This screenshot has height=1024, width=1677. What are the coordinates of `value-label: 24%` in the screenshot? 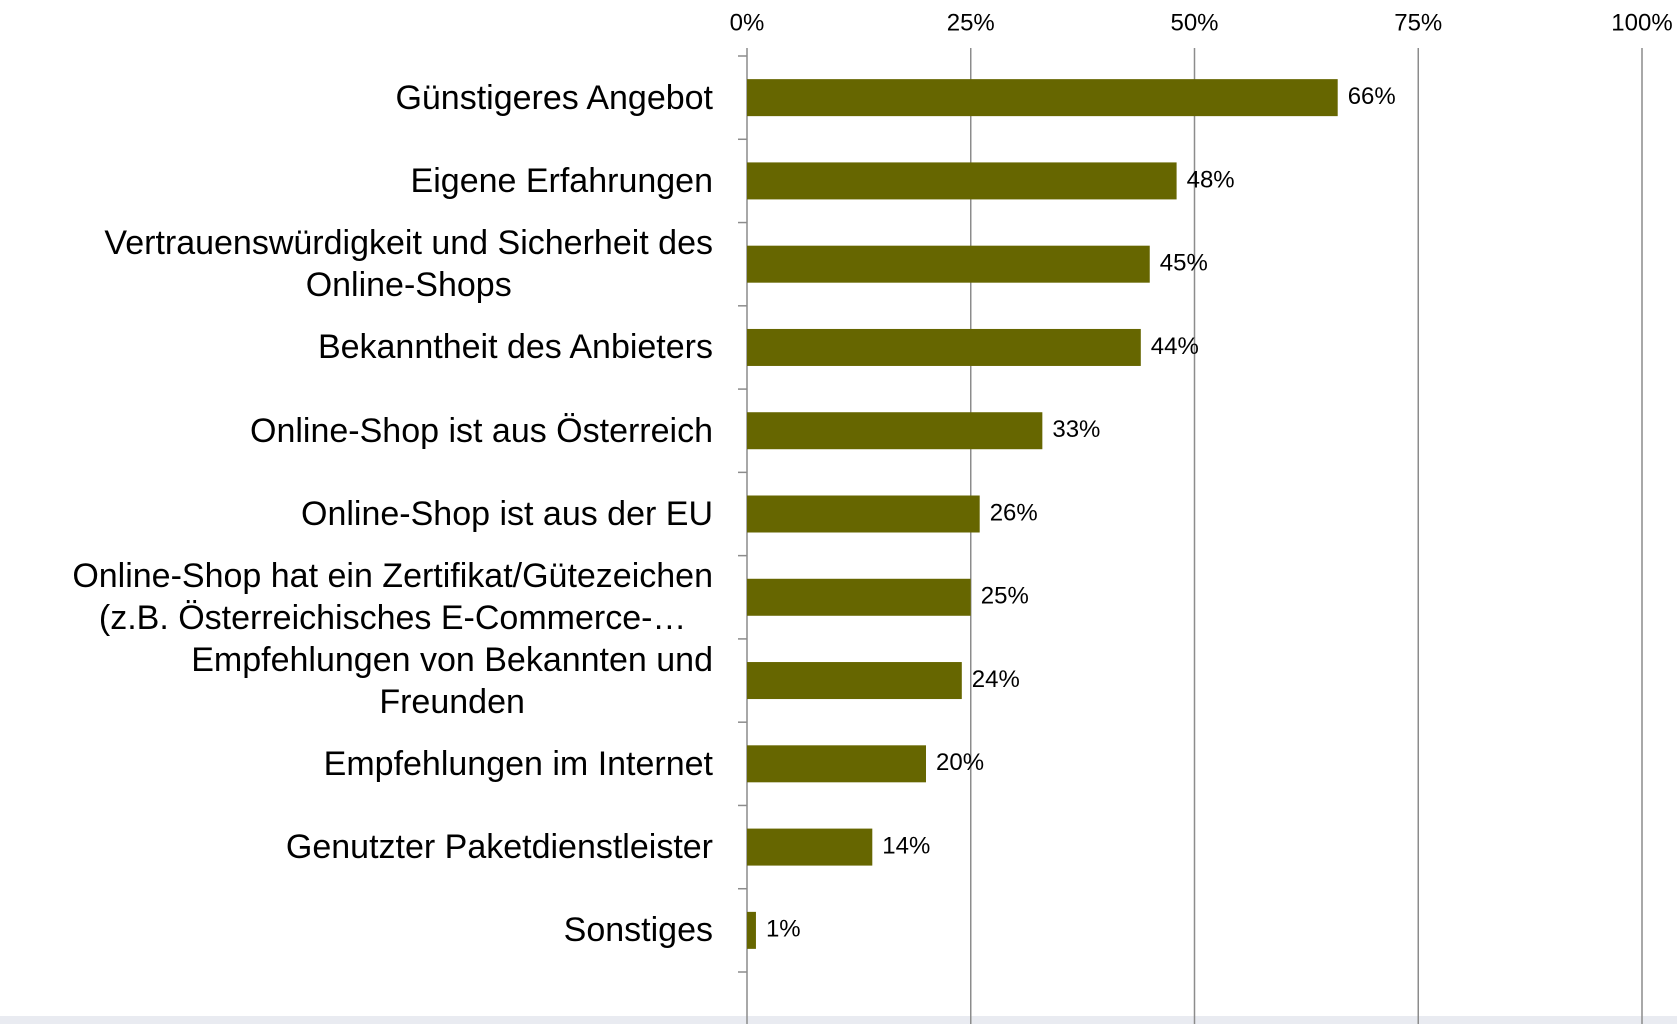 It's located at (996, 679).